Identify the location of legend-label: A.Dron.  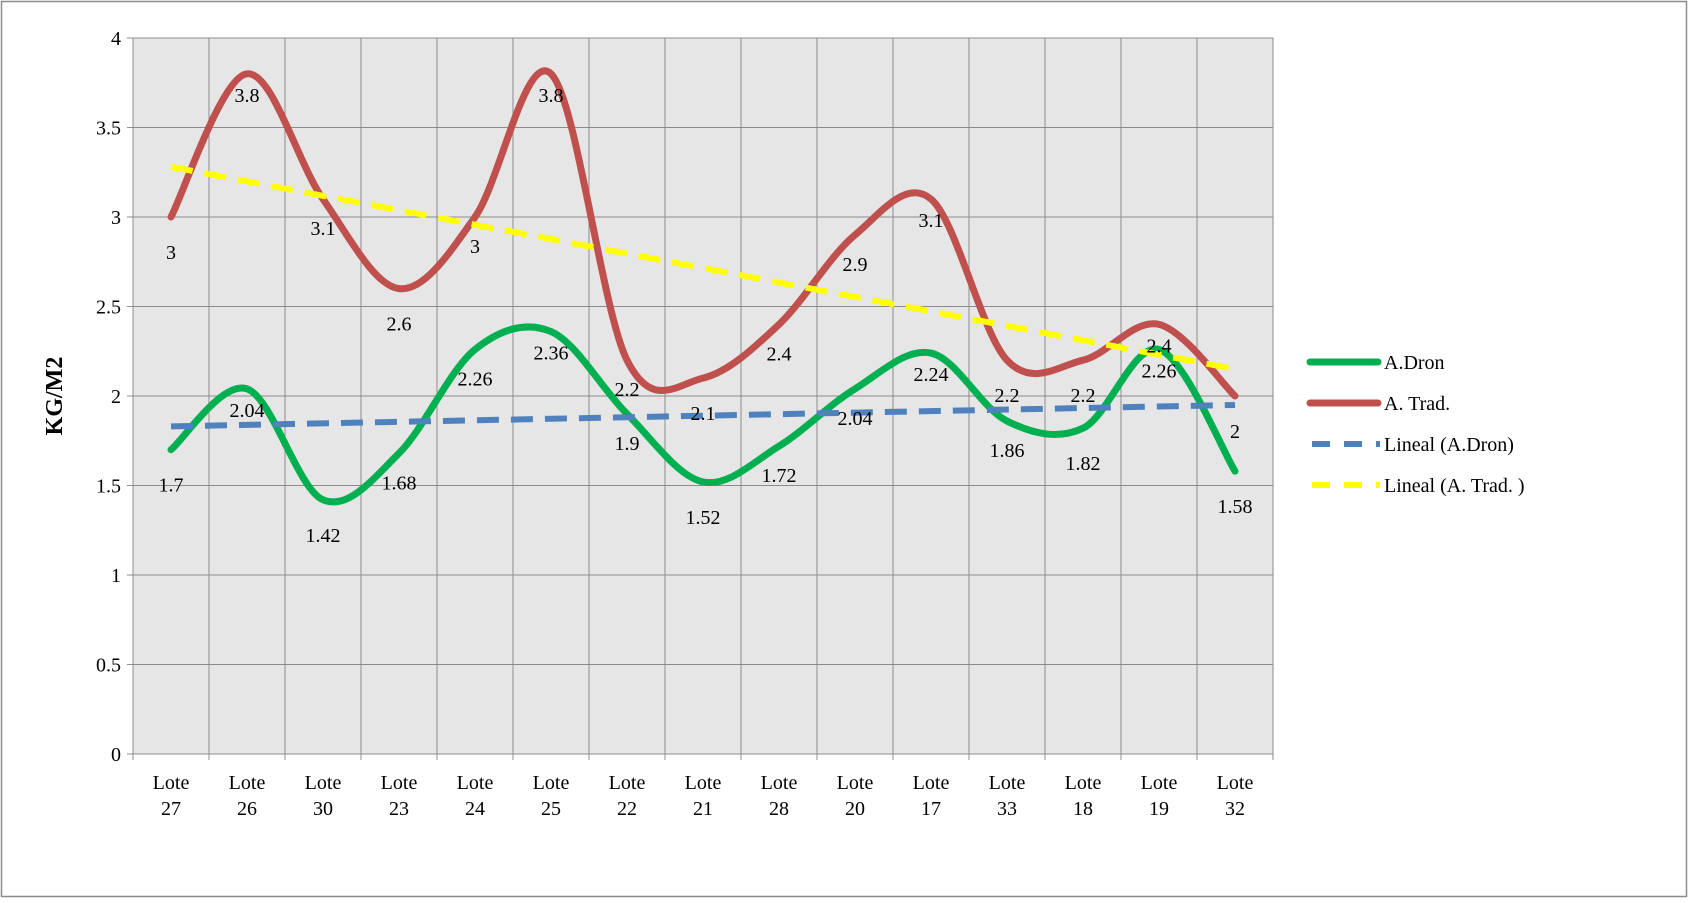
(1414, 363).